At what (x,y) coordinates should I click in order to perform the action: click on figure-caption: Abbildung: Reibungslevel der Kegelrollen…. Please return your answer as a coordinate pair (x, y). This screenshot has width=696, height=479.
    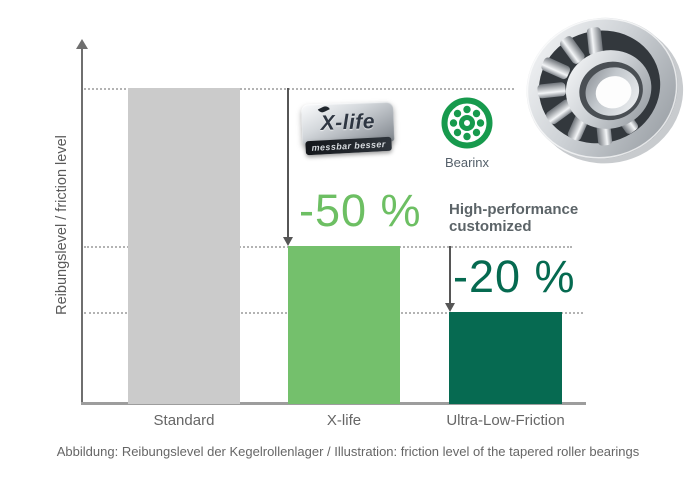
    Looking at the image, I should click on (348, 451).